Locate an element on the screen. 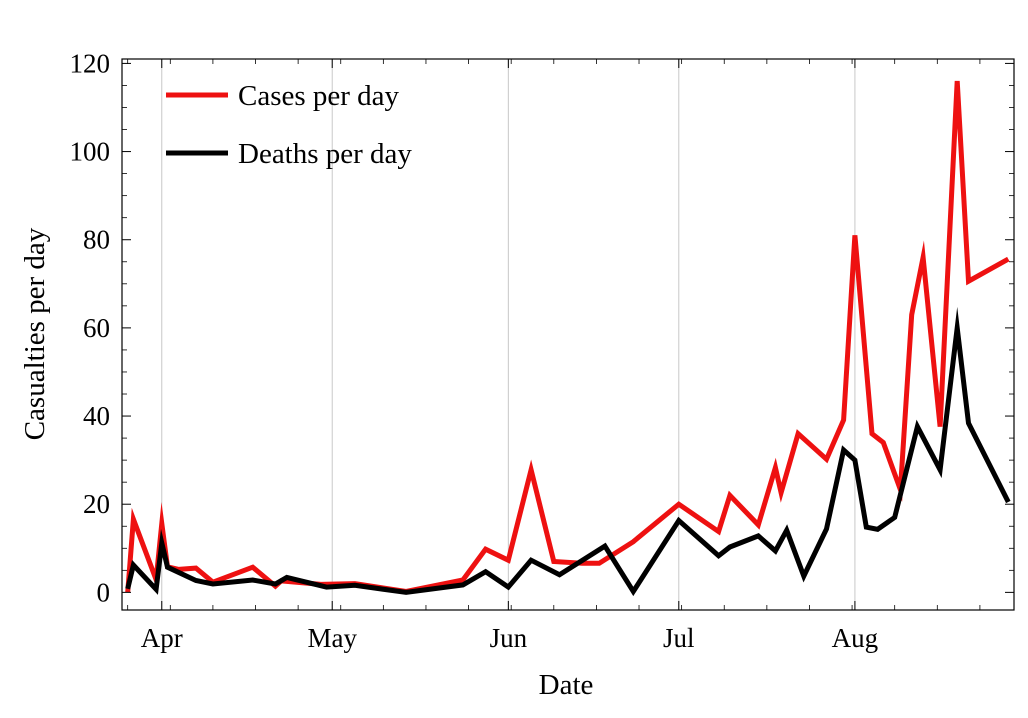 The height and width of the screenshot is (718, 1028). x-tick-label: Jun is located at coordinates (509, 638).